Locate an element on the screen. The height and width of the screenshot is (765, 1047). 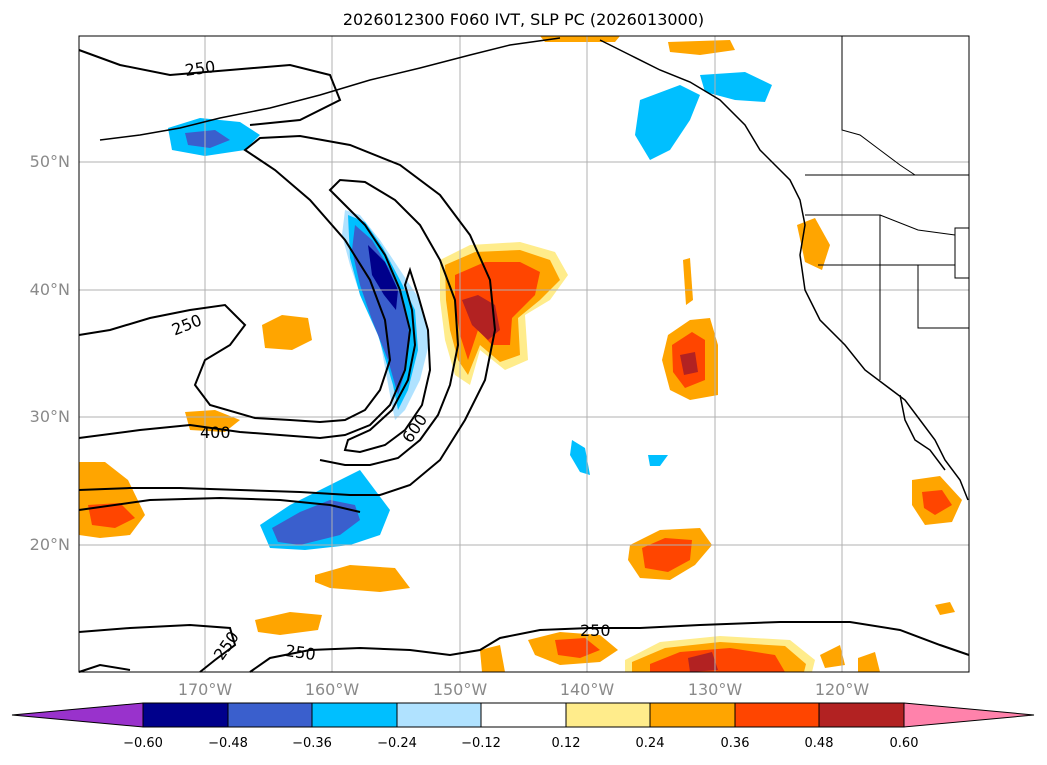
contour-250-bottom is located at coordinates (157, 648).